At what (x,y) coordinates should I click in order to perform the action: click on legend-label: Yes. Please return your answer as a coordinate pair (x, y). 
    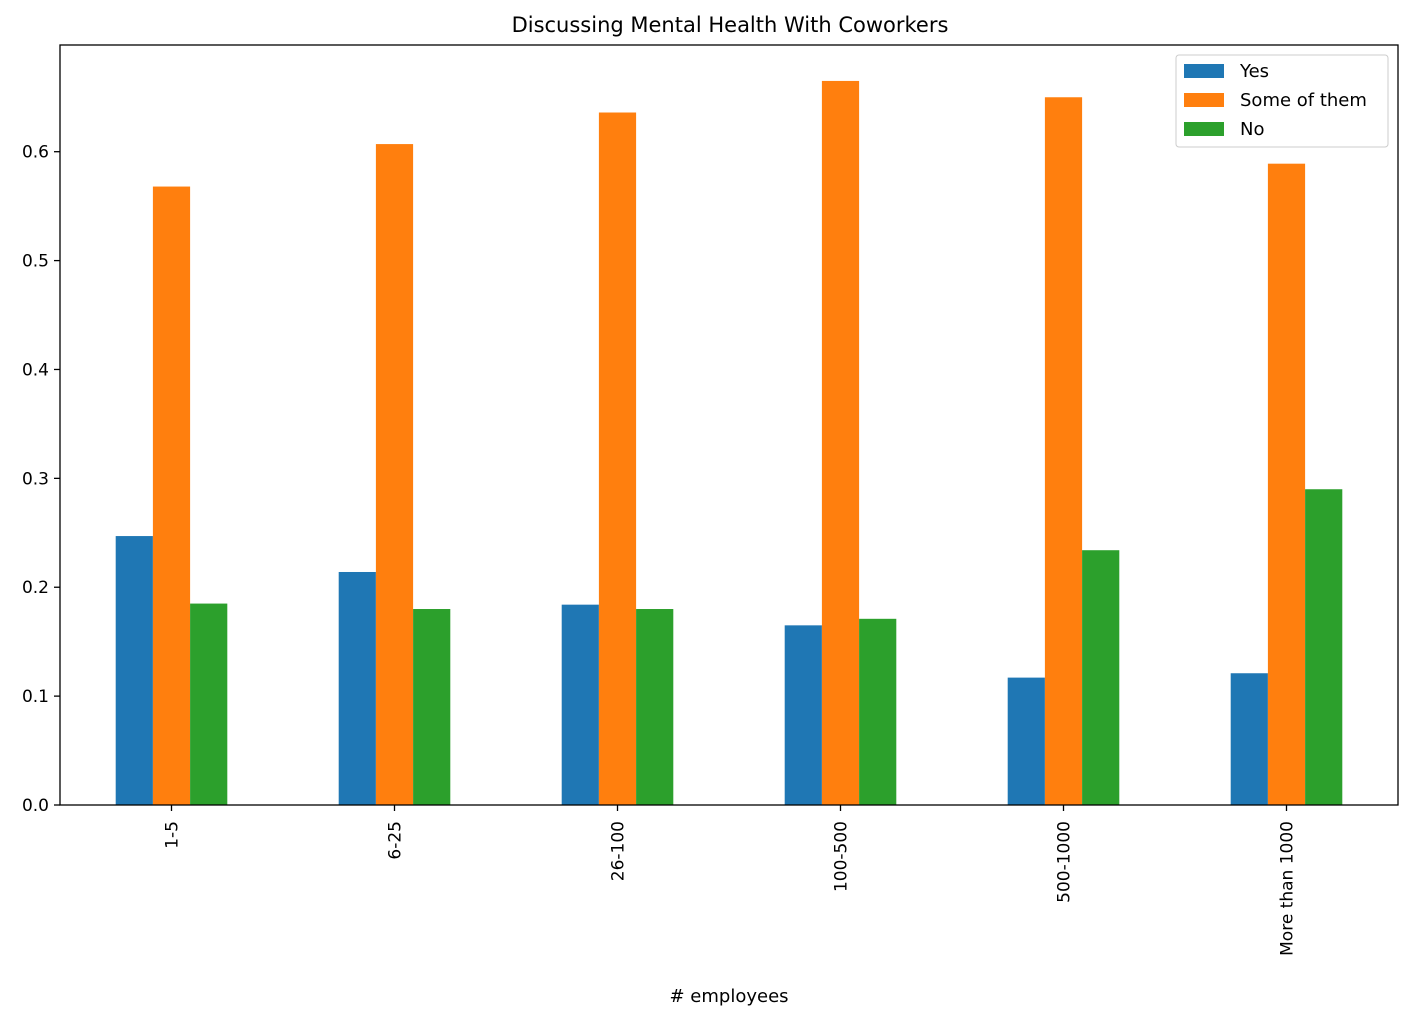
    Looking at the image, I should click on (1254, 71).